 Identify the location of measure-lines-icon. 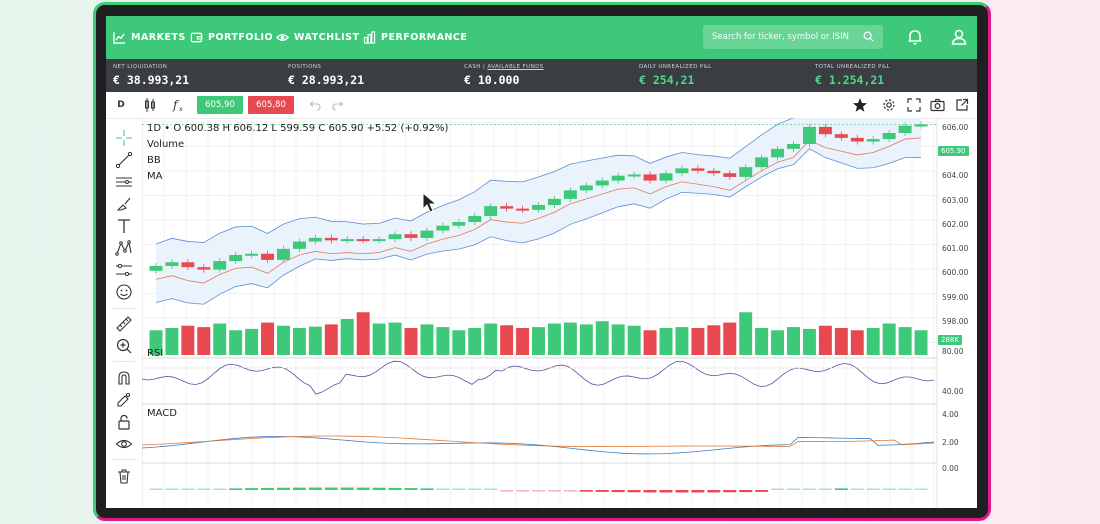
(124, 270).